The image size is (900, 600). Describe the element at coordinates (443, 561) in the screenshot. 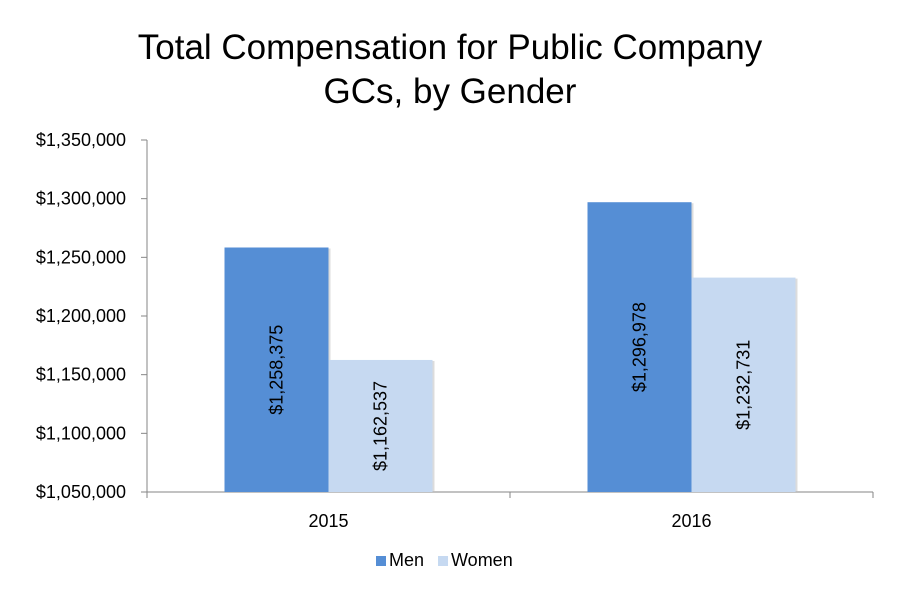

I see `legend-swatch-women` at that location.